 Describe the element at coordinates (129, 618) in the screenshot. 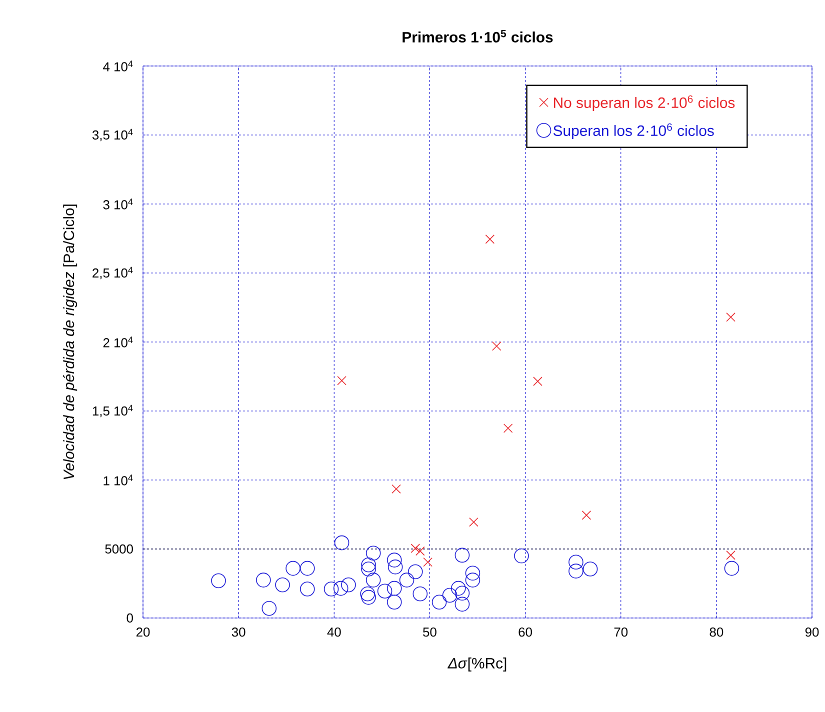

I see `y-tick-label: 0` at that location.